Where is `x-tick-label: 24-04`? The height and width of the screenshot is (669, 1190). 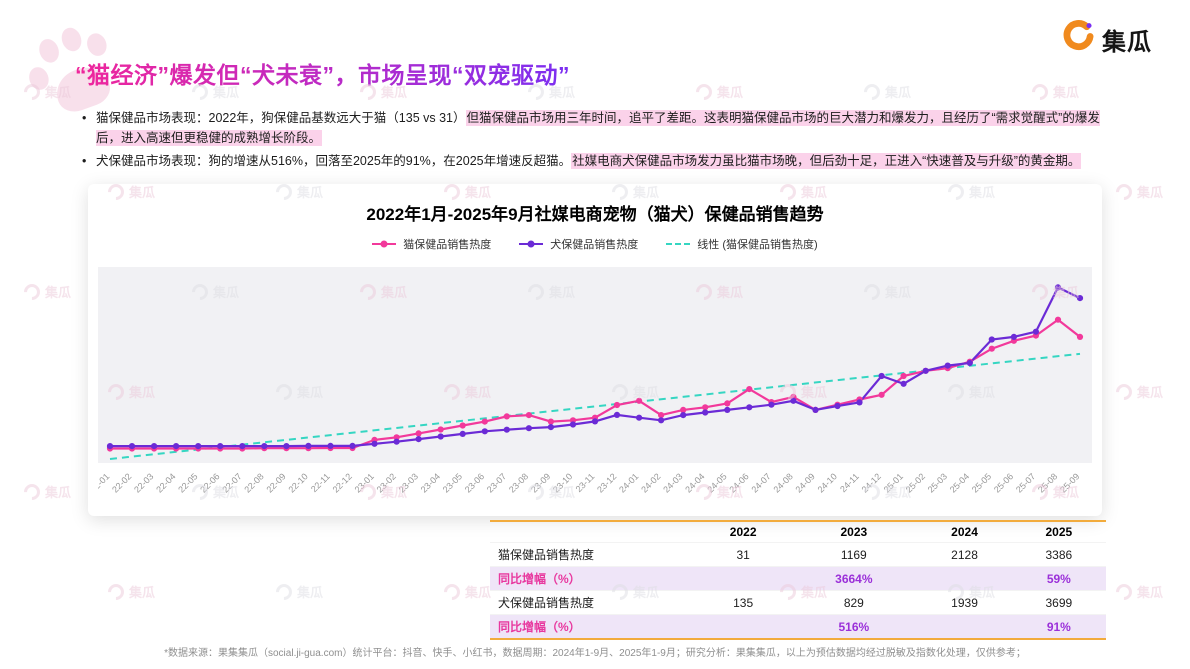 x-tick-label: 24-04 is located at coordinates (694, 482).